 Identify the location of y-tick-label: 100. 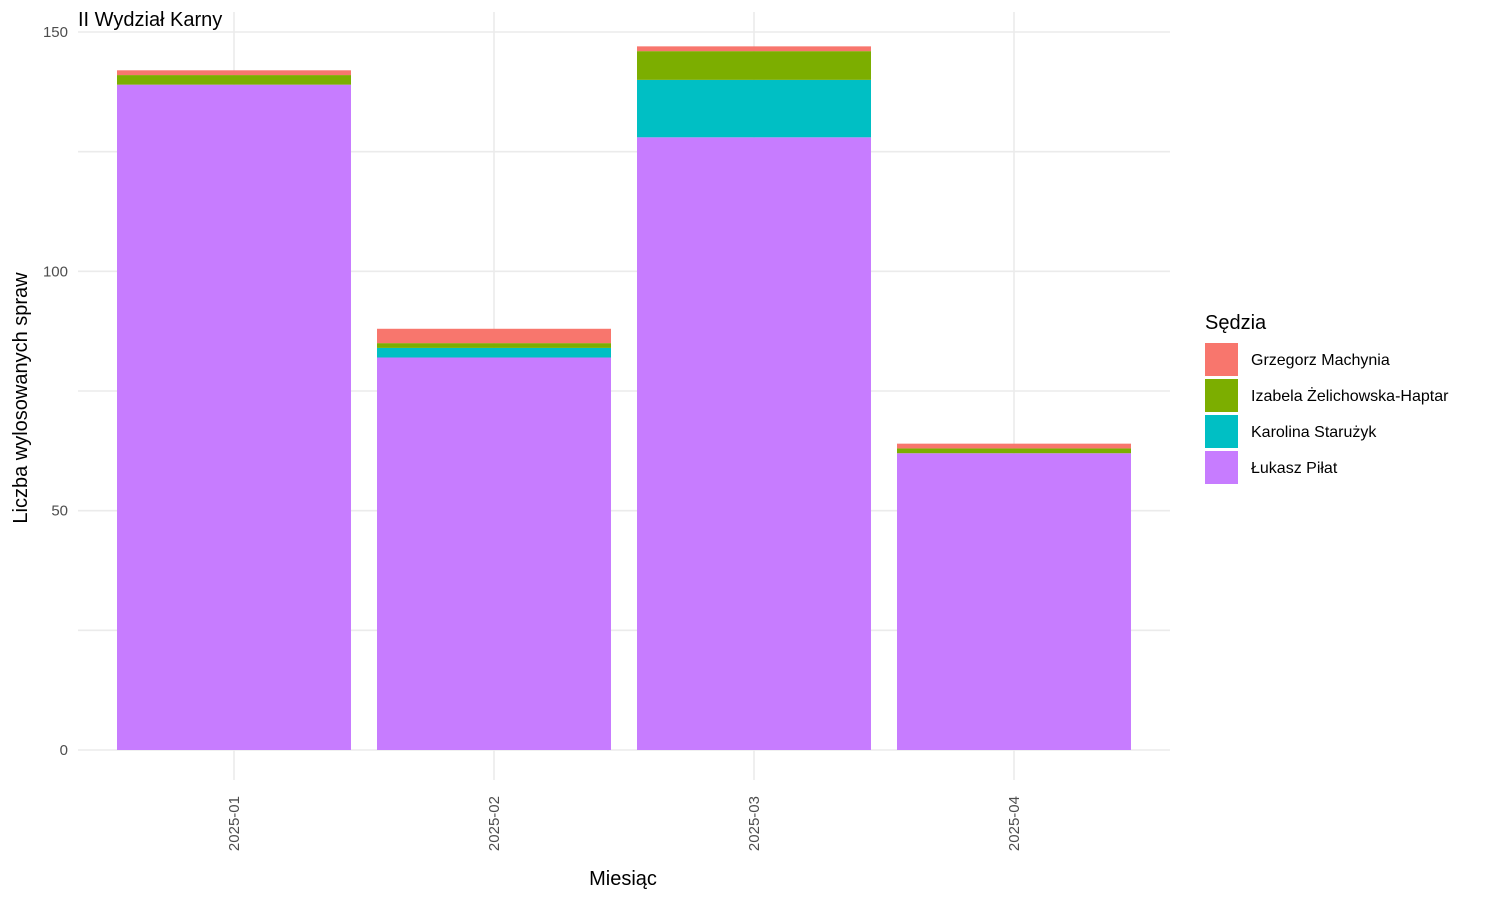
(55, 271).